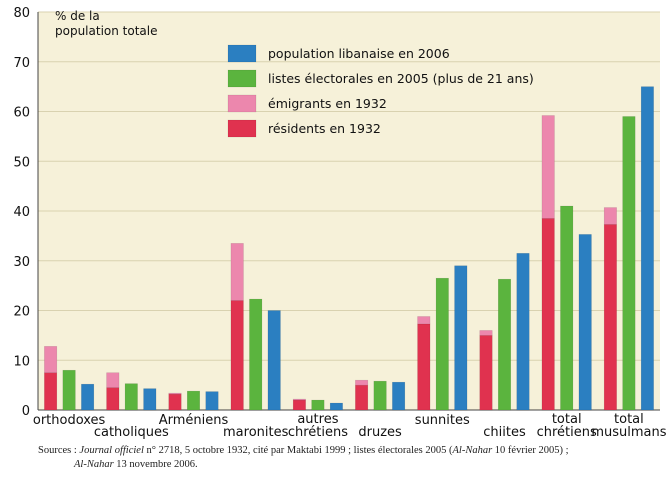 This screenshot has height=477, width=666. Describe the element at coordinates (628, 432) in the screenshot. I see `x-category-label: musulmans` at that location.